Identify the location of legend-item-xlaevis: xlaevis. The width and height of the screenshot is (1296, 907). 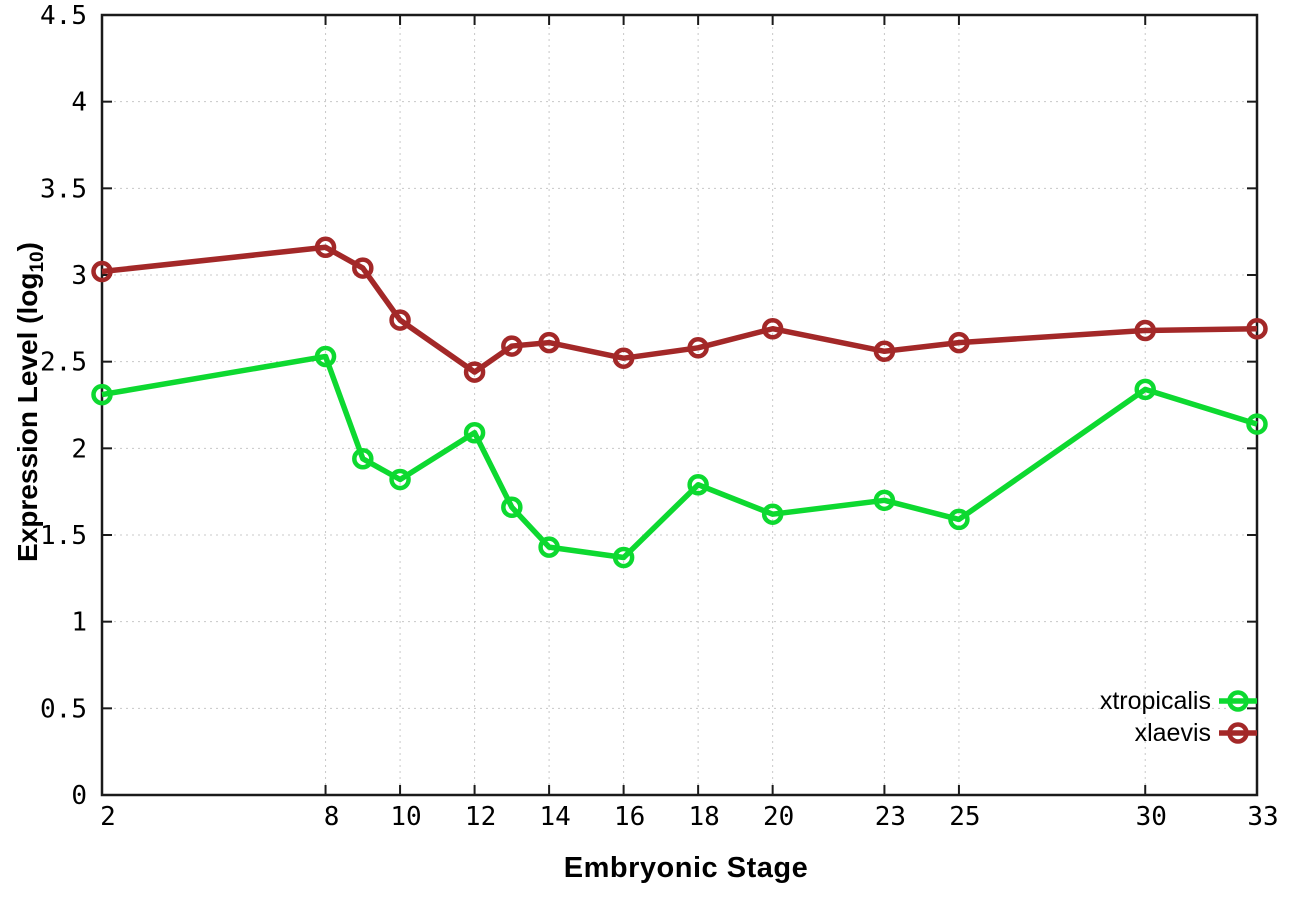
(1178, 733).